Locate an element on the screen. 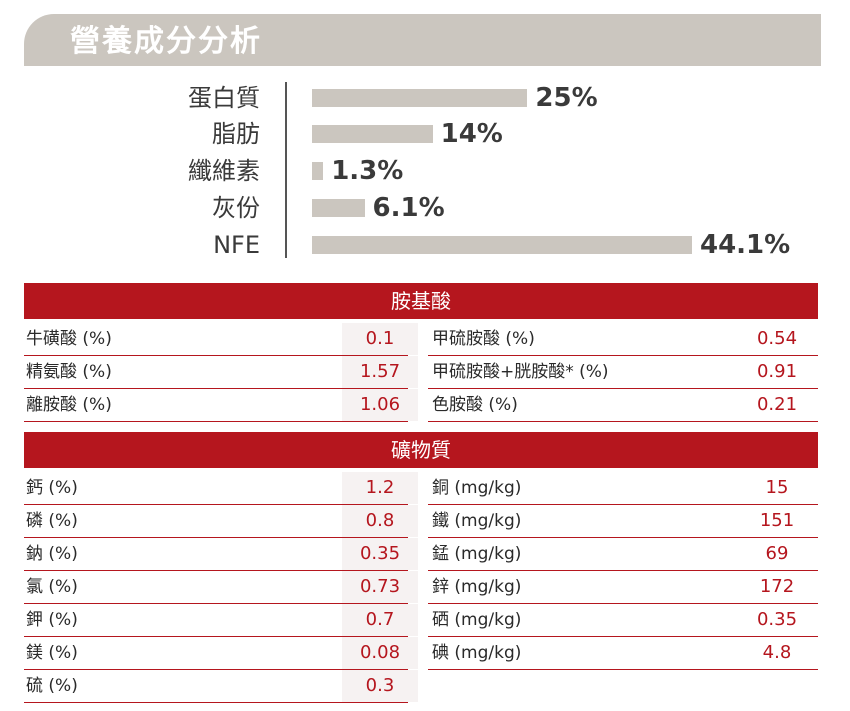 The image size is (850, 711). row-left-name: 鈣 (%) is located at coordinates (52, 488).